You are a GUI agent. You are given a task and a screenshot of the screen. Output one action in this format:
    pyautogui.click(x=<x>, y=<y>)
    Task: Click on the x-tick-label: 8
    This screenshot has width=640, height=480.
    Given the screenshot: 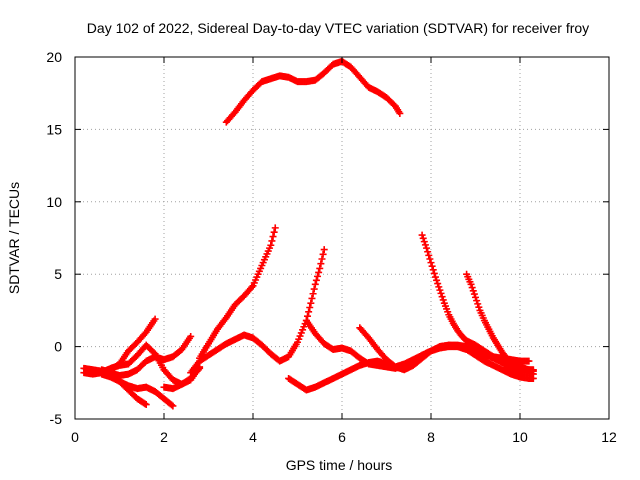 What is the action you would take?
    pyautogui.click(x=431, y=437)
    